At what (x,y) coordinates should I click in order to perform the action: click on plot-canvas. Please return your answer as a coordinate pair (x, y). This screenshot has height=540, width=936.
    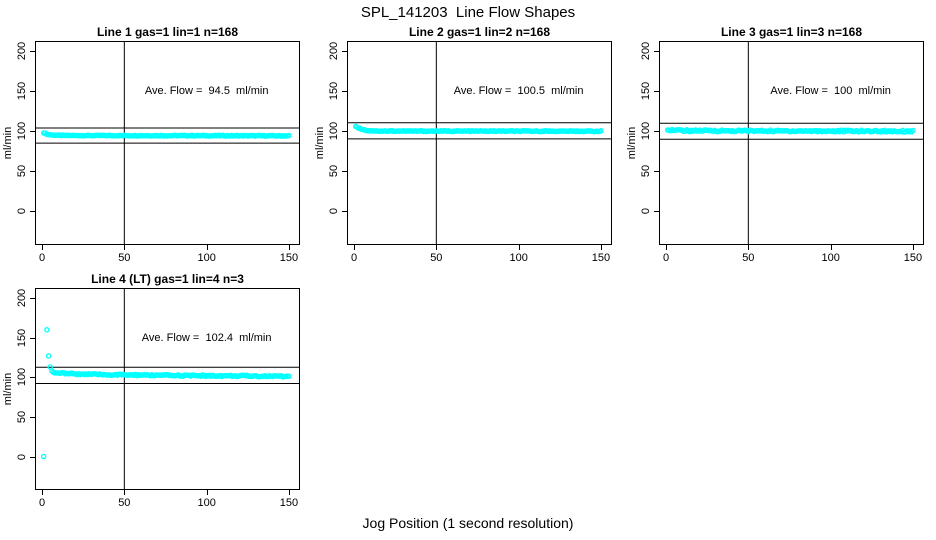
    Looking at the image, I should click on (167, 143).